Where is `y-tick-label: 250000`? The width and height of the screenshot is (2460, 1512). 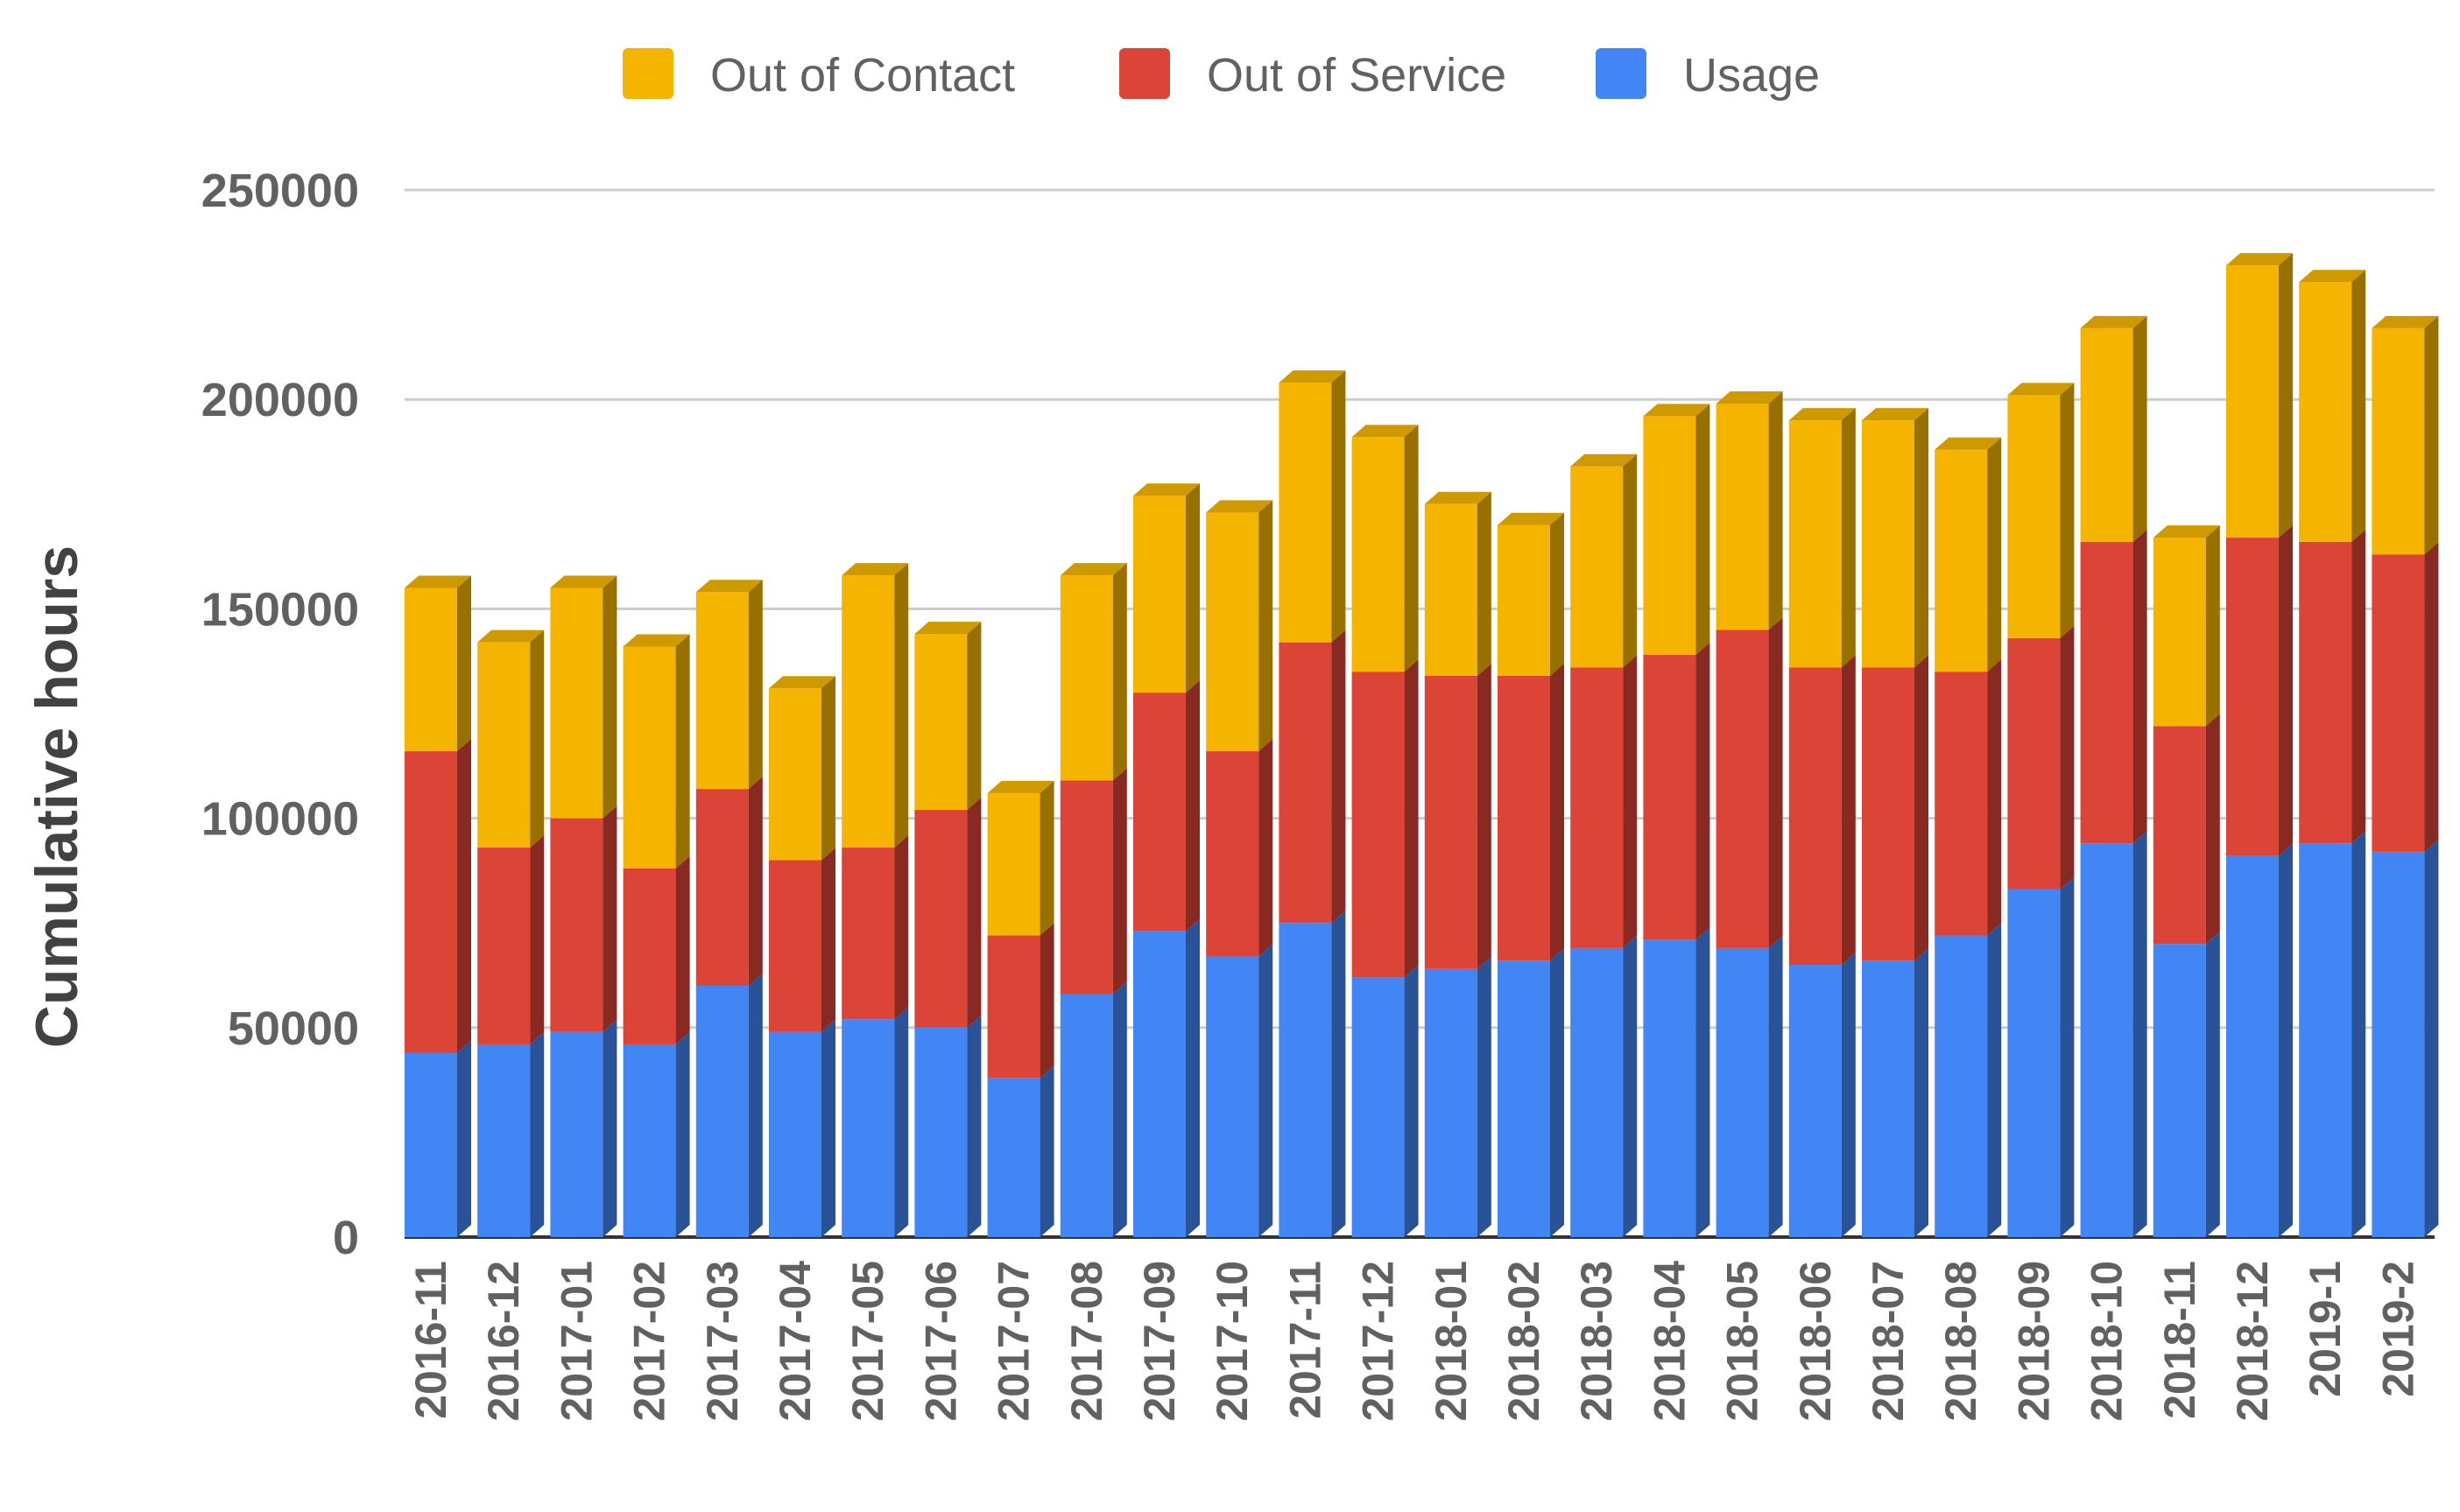 y-tick-label: 250000 is located at coordinates (280, 191).